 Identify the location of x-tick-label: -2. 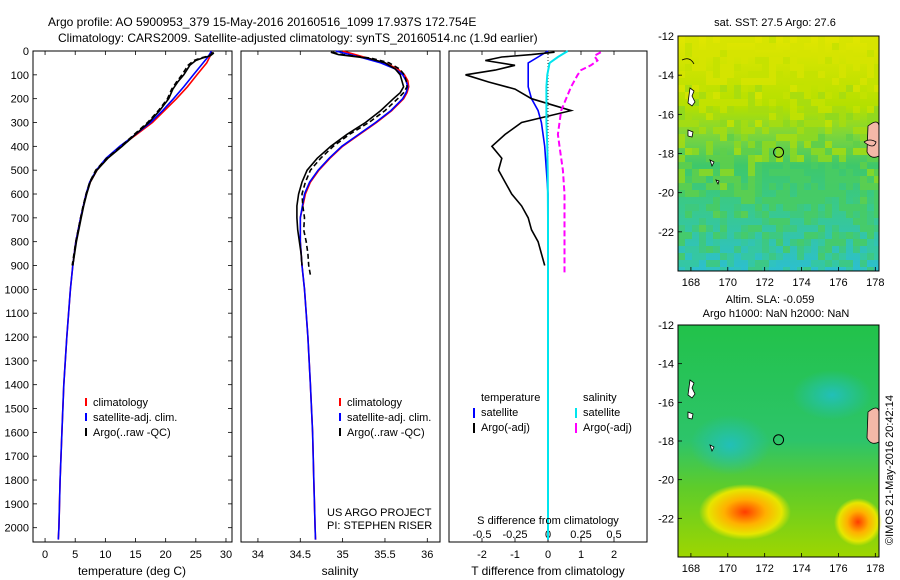
(482, 555).